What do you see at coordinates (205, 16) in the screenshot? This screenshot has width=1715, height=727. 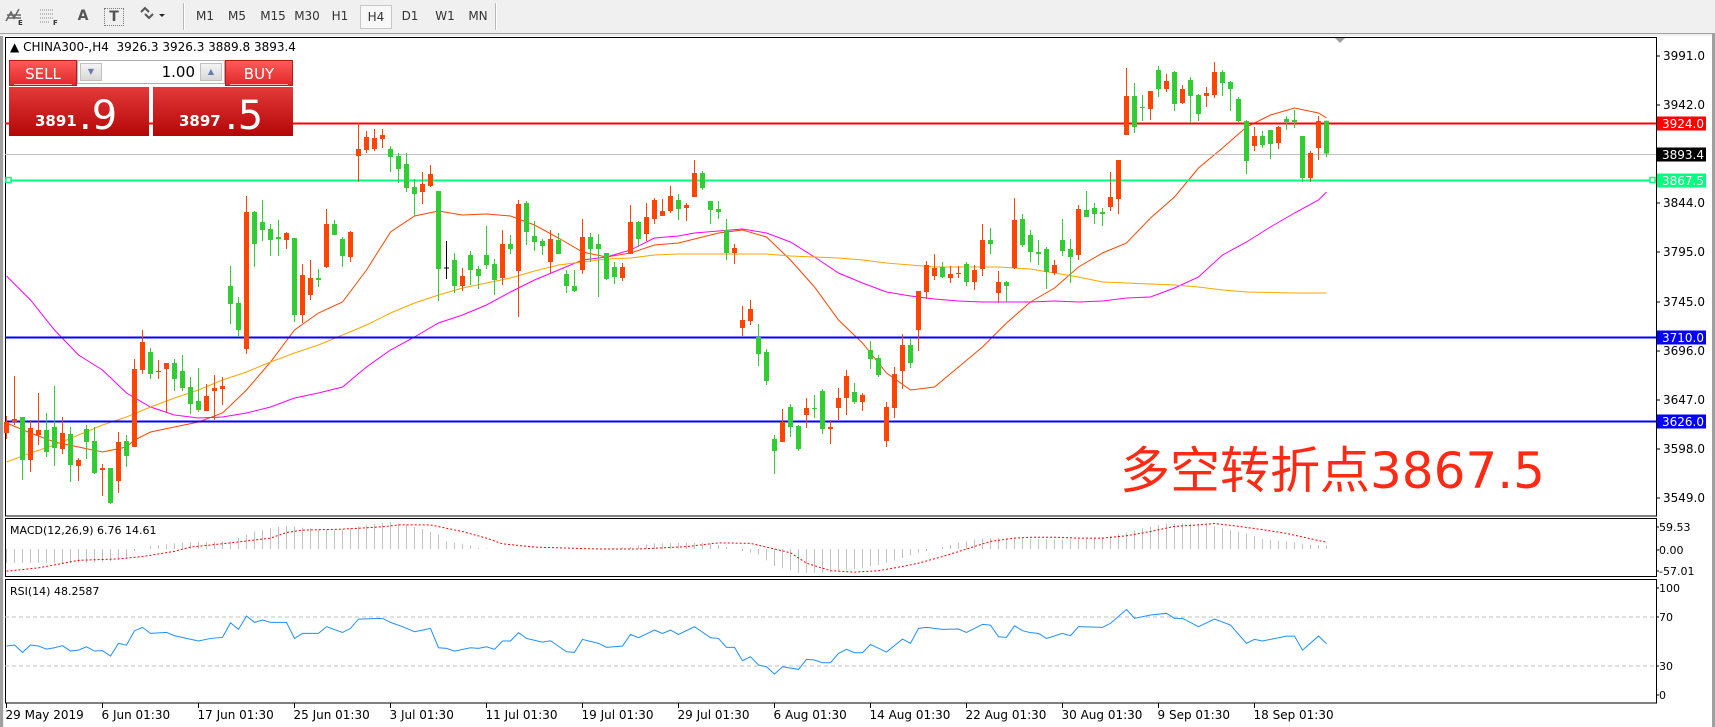 I see `timeframe-m1: M1` at bounding box center [205, 16].